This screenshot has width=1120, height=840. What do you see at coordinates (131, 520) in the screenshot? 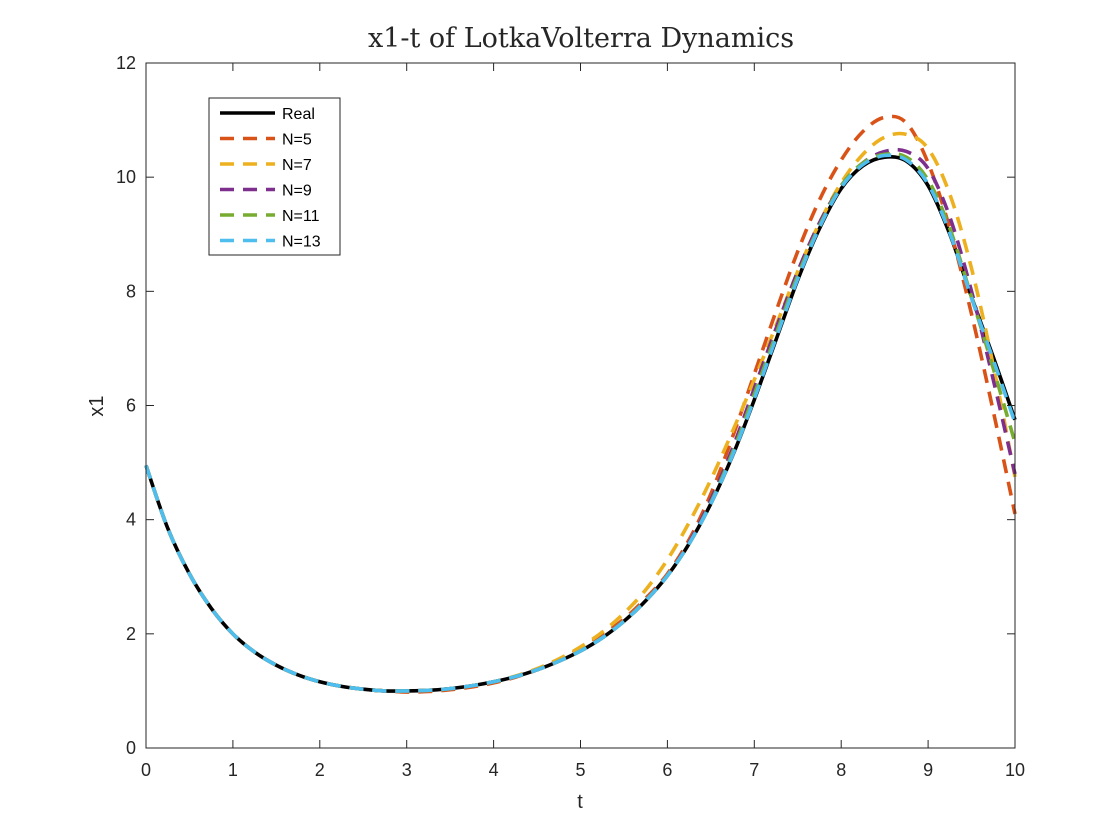
I see `y-tick-label: 4` at bounding box center [131, 520].